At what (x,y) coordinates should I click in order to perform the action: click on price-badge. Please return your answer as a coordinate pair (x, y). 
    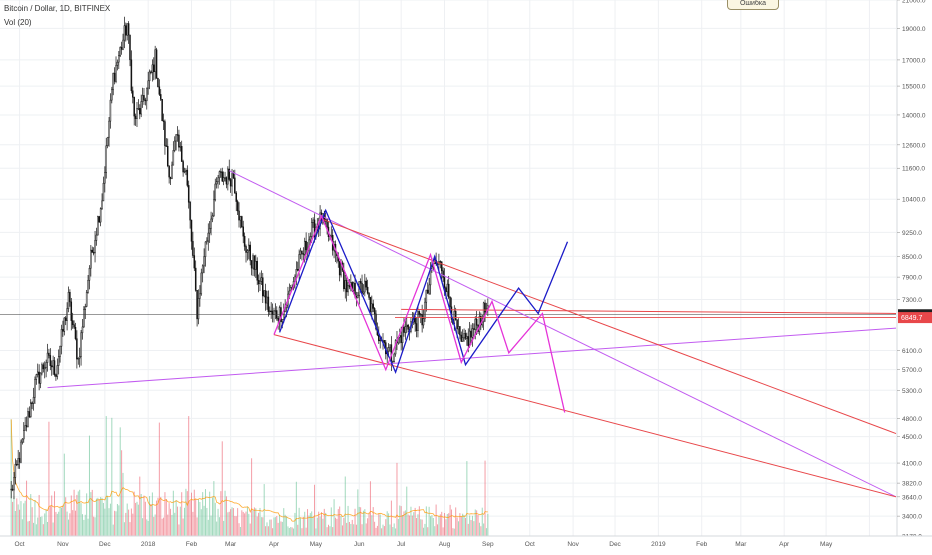
    Looking at the image, I should click on (915, 318).